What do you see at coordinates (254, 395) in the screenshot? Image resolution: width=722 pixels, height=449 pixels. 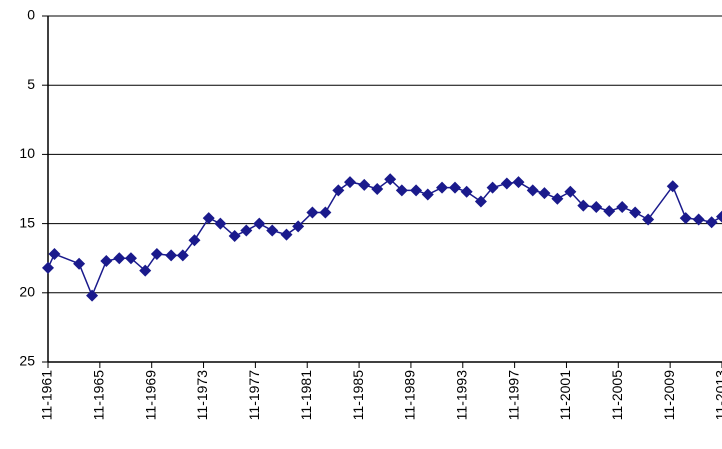 I see `x-tick-label: 11-1977` at bounding box center [254, 395].